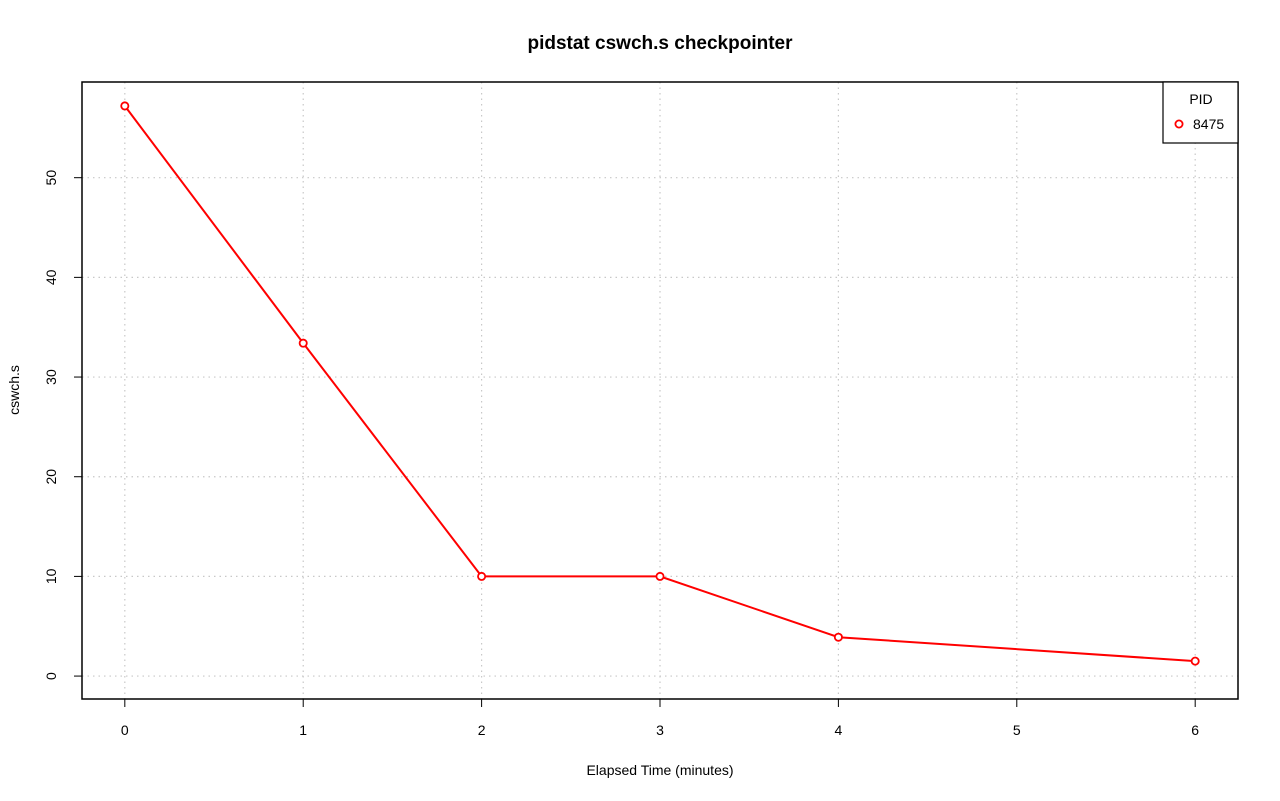 This screenshot has height=801, width=1280. What do you see at coordinates (660, 730) in the screenshot?
I see `x-tick-label: 3` at bounding box center [660, 730].